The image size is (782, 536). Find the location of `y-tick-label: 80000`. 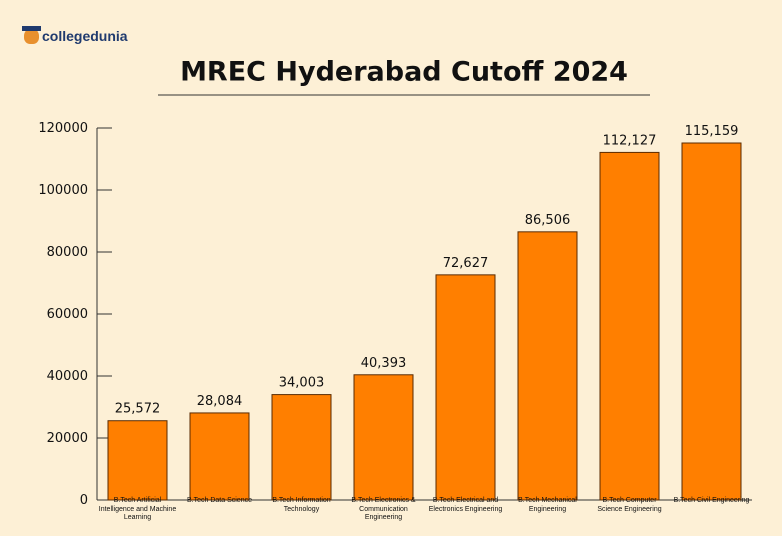

y-tick-label: 80000 is located at coordinates (67, 252).